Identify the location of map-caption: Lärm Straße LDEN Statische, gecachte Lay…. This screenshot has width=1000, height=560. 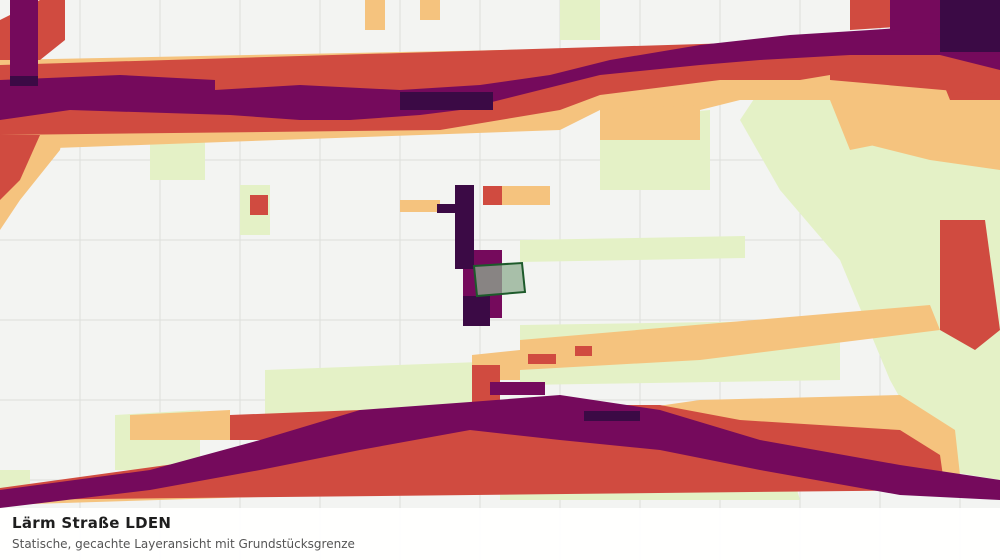
(500, 534).